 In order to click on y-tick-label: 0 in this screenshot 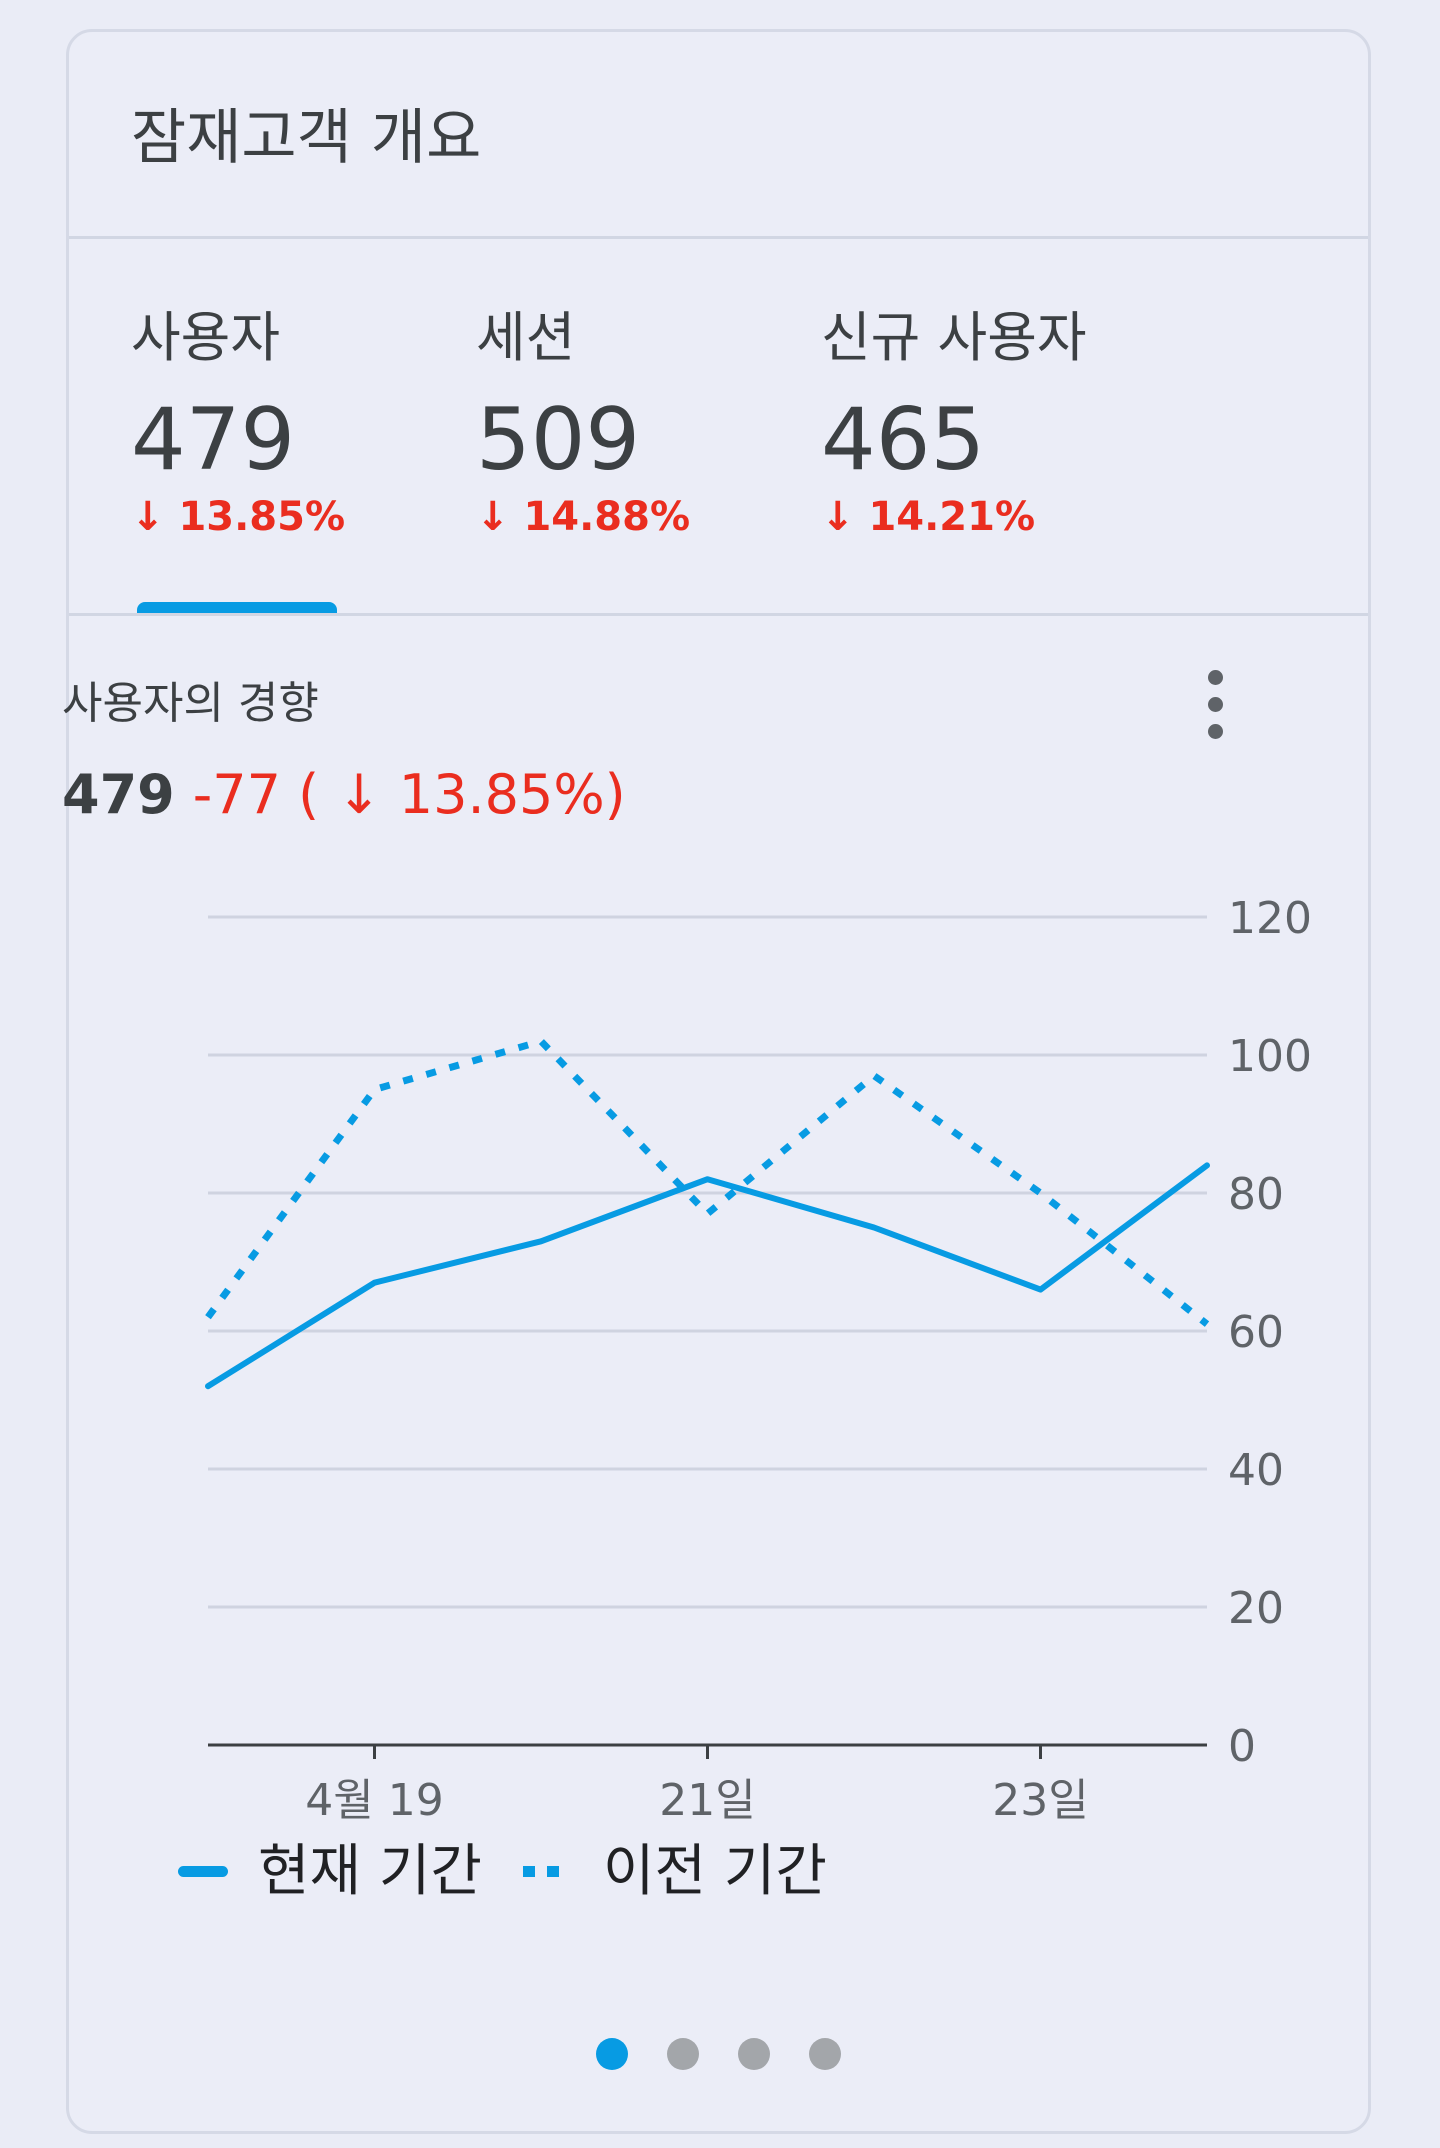, I will do `click(1242, 1746)`.